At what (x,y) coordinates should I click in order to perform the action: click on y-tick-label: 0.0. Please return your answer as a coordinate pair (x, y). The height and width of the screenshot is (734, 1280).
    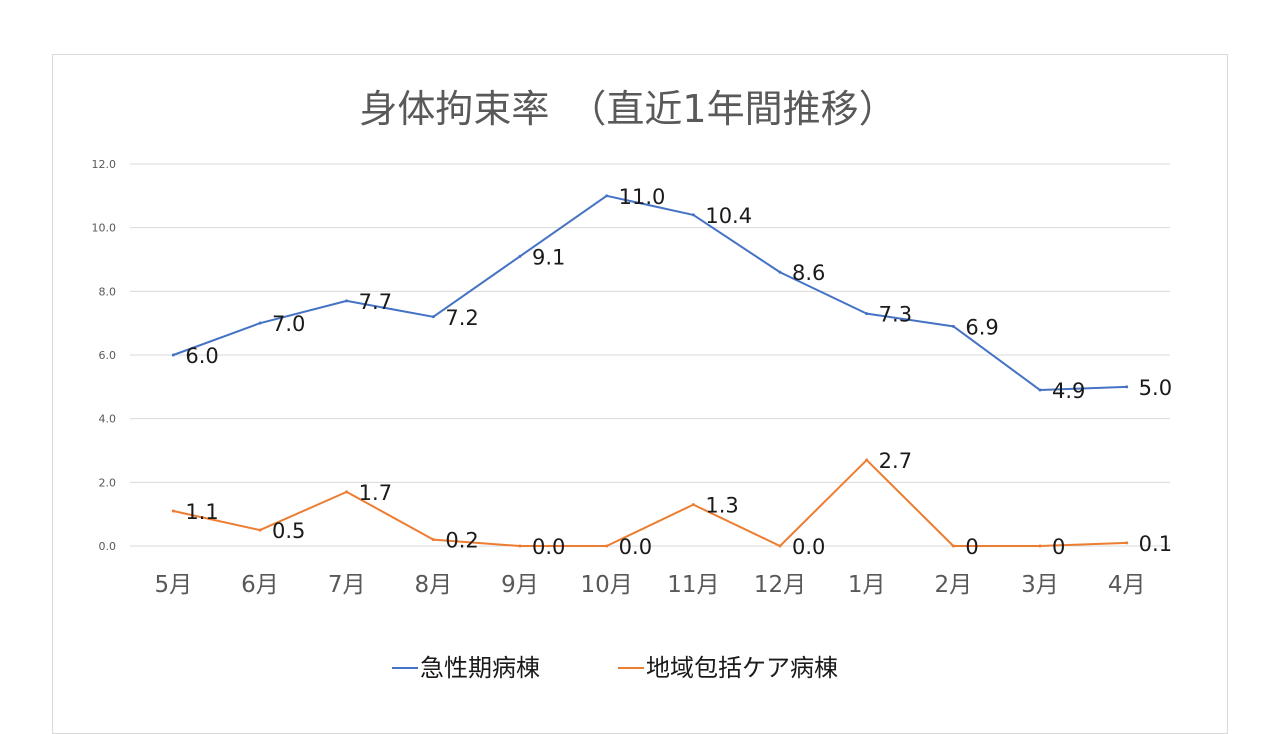
    Looking at the image, I should click on (108, 546).